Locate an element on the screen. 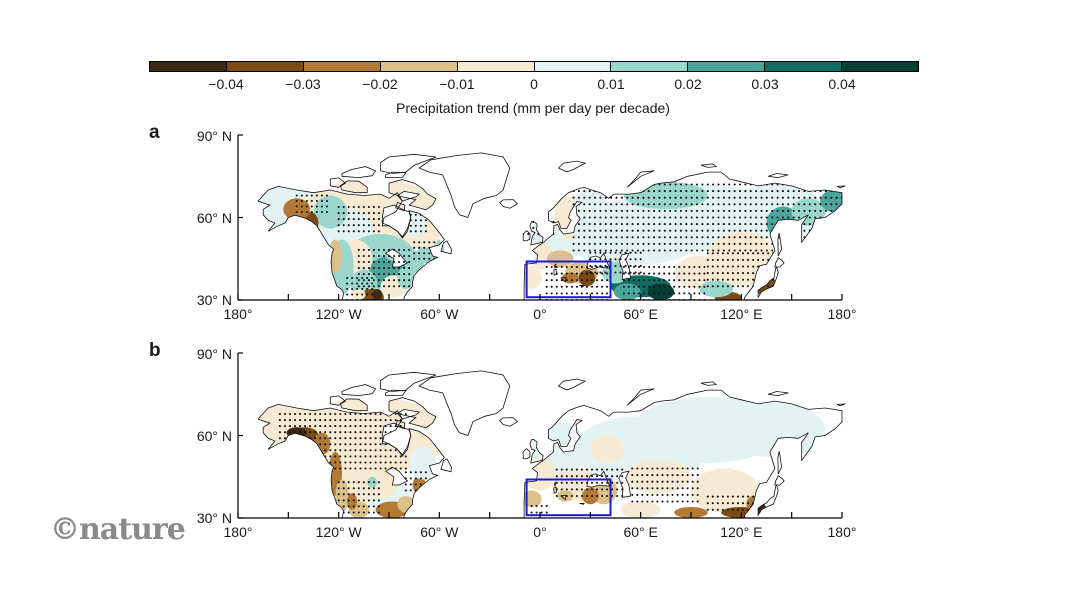  colorbar-tick-label: 0.01 is located at coordinates (611, 84).